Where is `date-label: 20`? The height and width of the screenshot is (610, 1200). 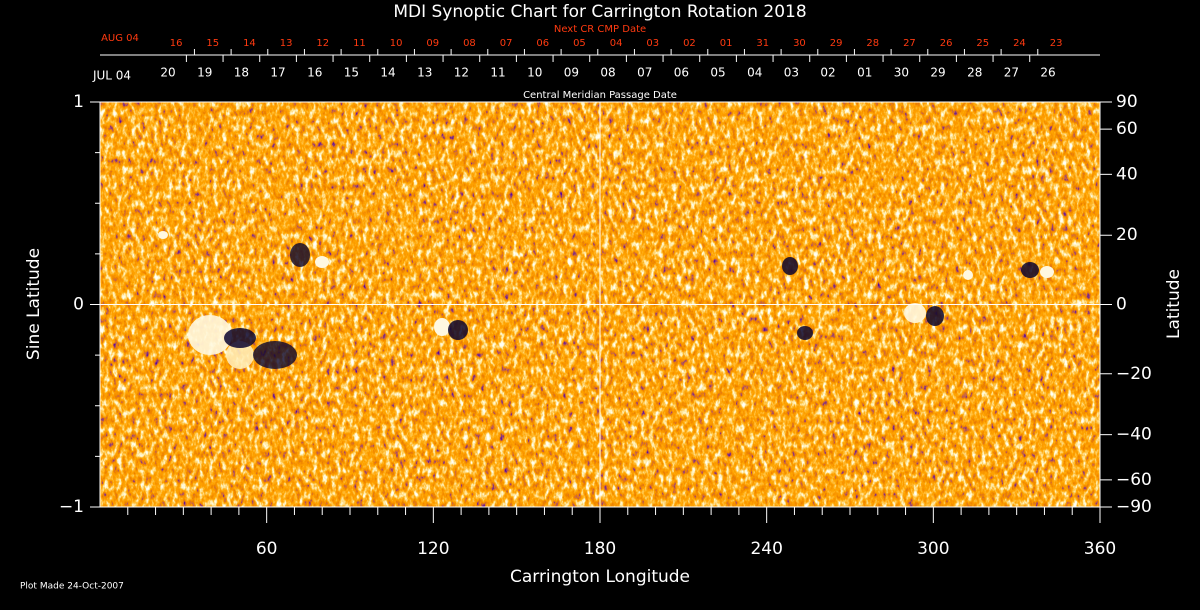 date-label: 20 is located at coordinates (167, 73).